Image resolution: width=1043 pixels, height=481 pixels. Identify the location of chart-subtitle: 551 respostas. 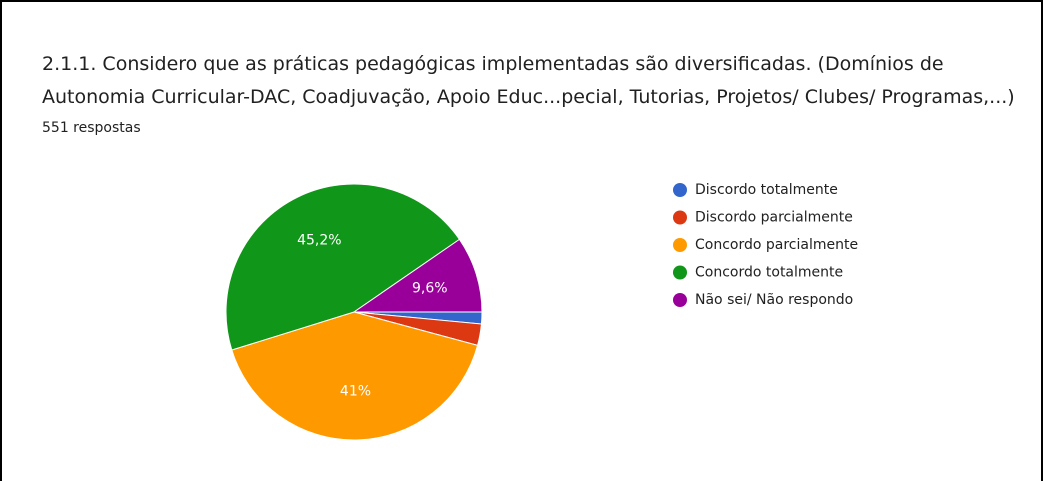
(91, 128).